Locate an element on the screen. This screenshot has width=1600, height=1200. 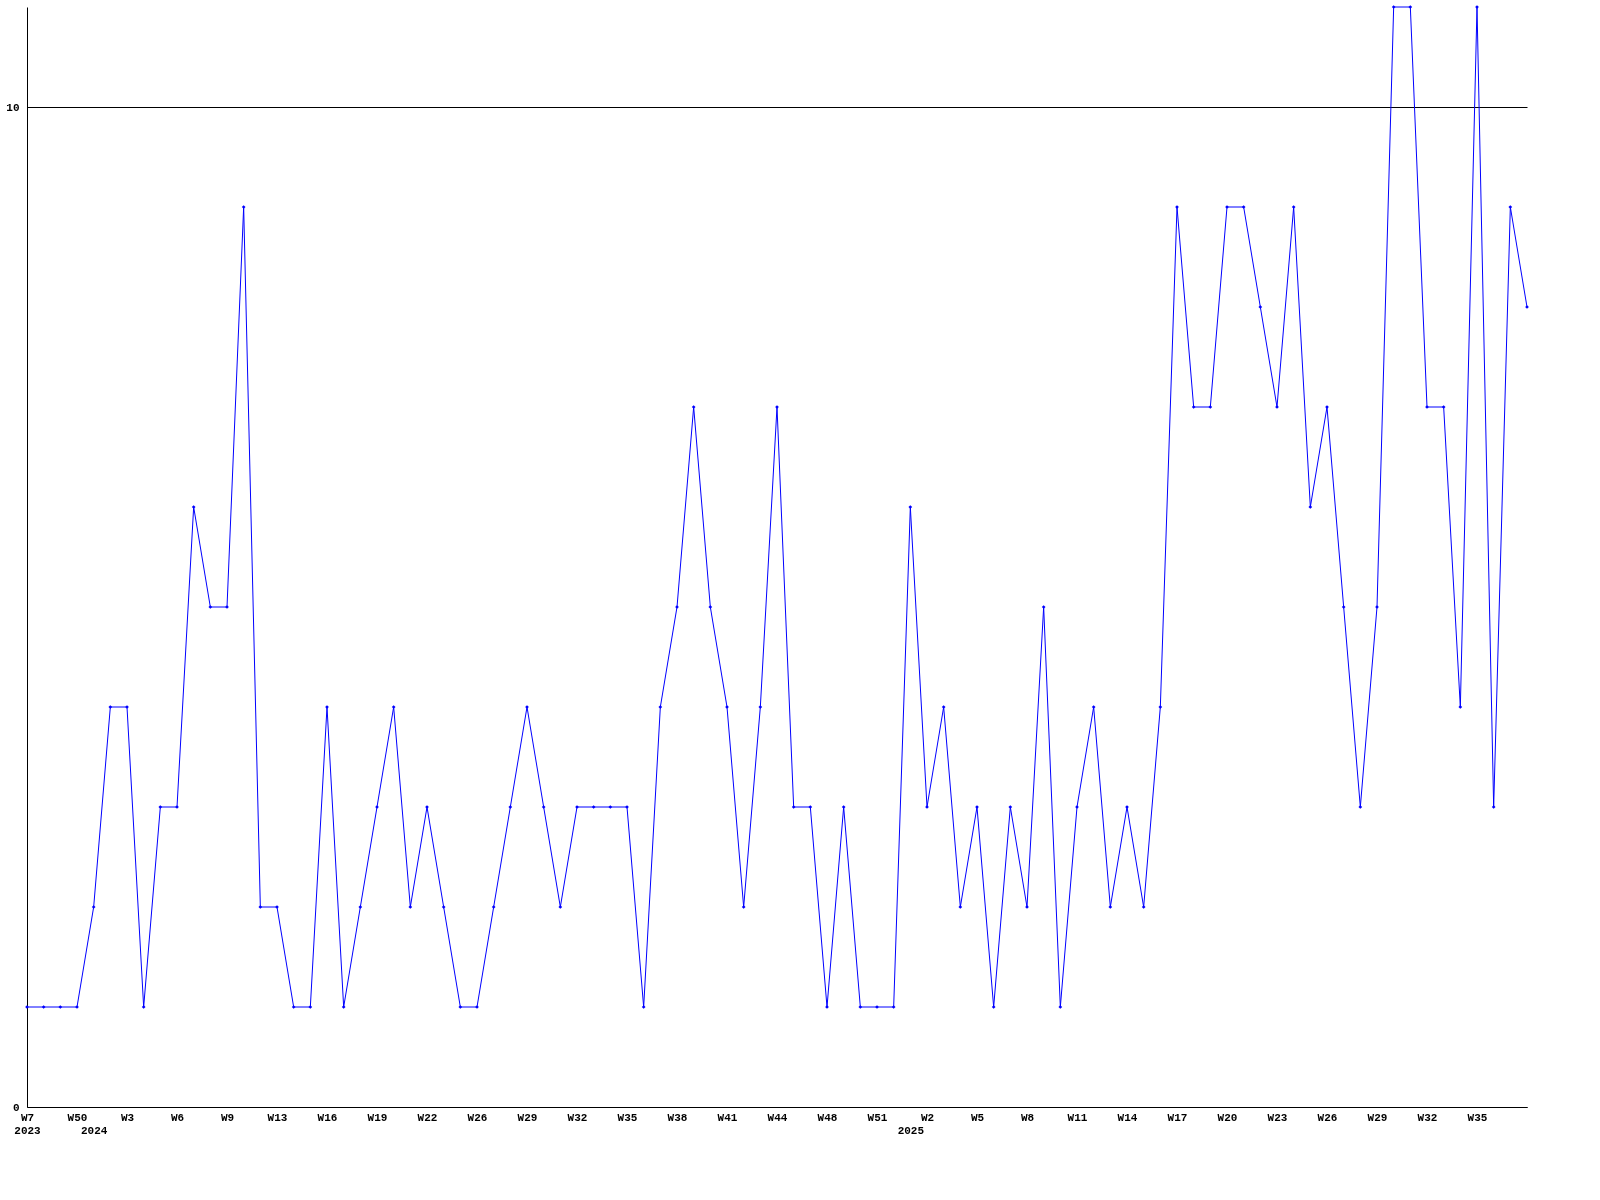
x-tick-label: W7 2023 is located at coordinates (28, 1124).